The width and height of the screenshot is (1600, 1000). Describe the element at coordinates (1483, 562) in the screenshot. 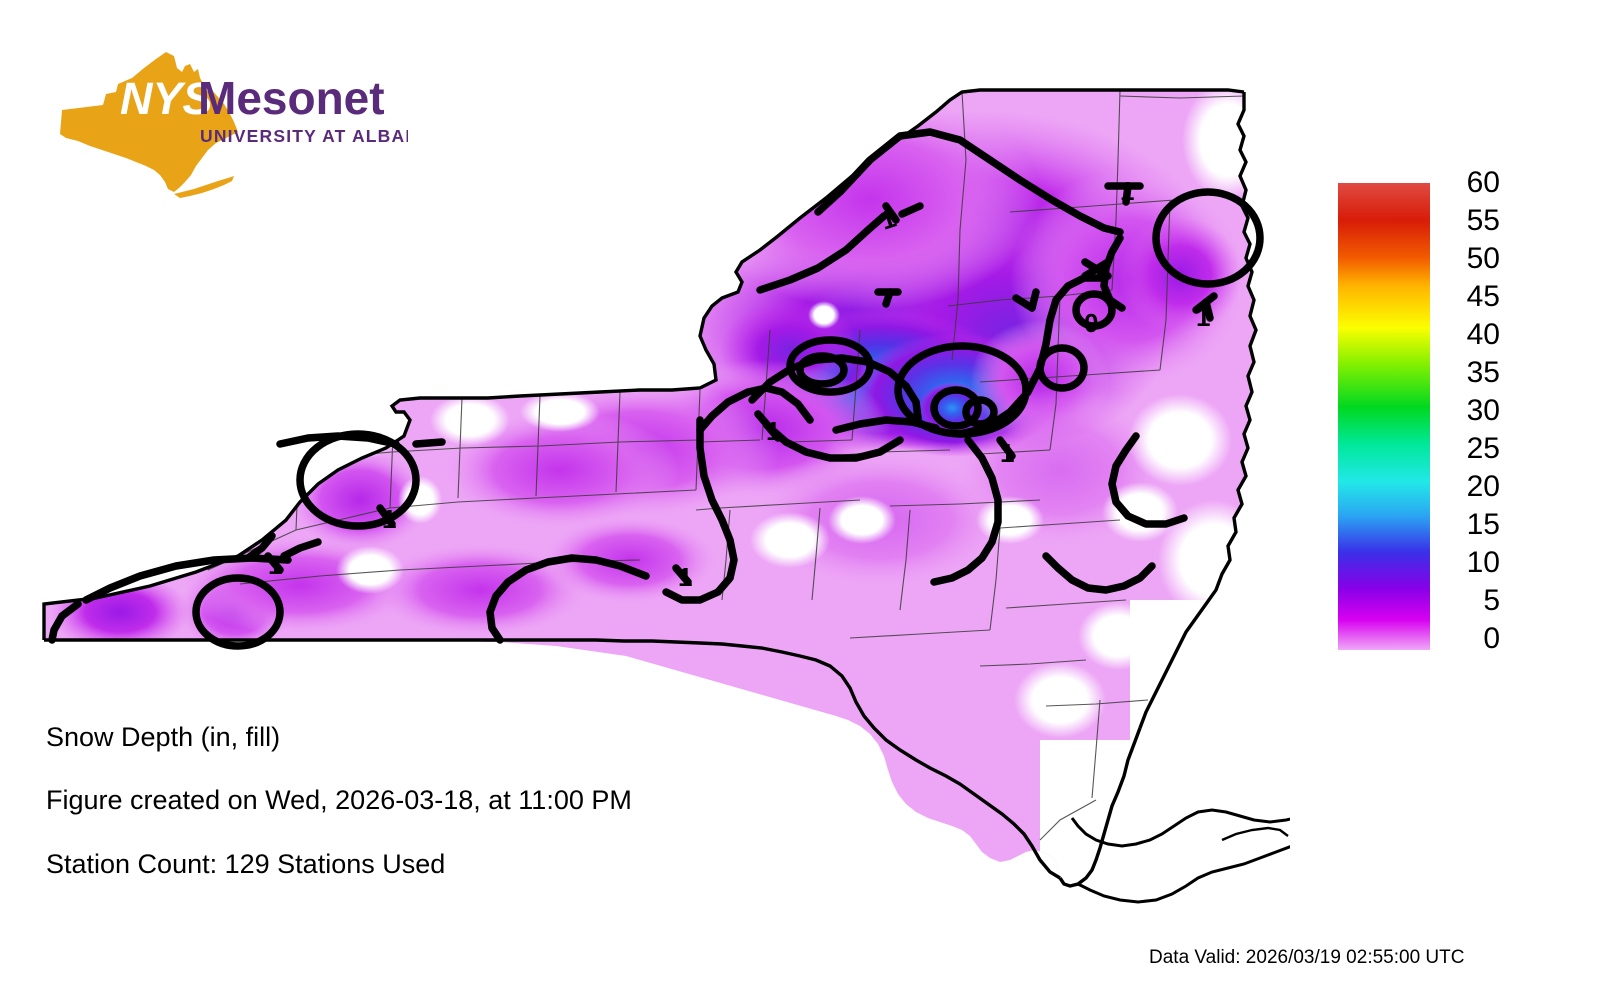

I see `colorbar-tick: 10` at that location.